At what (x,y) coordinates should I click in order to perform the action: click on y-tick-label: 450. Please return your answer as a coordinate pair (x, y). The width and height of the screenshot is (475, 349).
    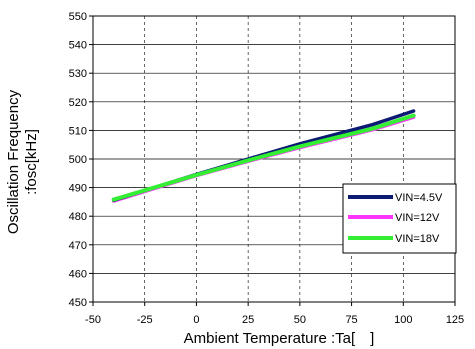
    Looking at the image, I should click on (78, 303).